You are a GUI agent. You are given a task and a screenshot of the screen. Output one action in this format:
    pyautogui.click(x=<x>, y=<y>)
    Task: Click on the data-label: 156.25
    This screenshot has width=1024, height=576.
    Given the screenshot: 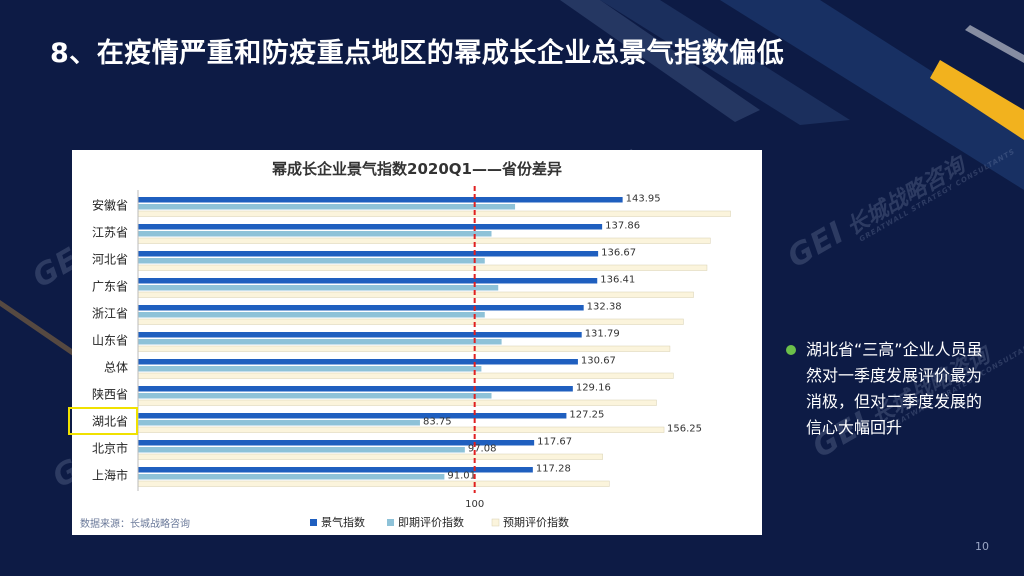 What is the action you would take?
    pyautogui.click(x=684, y=429)
    